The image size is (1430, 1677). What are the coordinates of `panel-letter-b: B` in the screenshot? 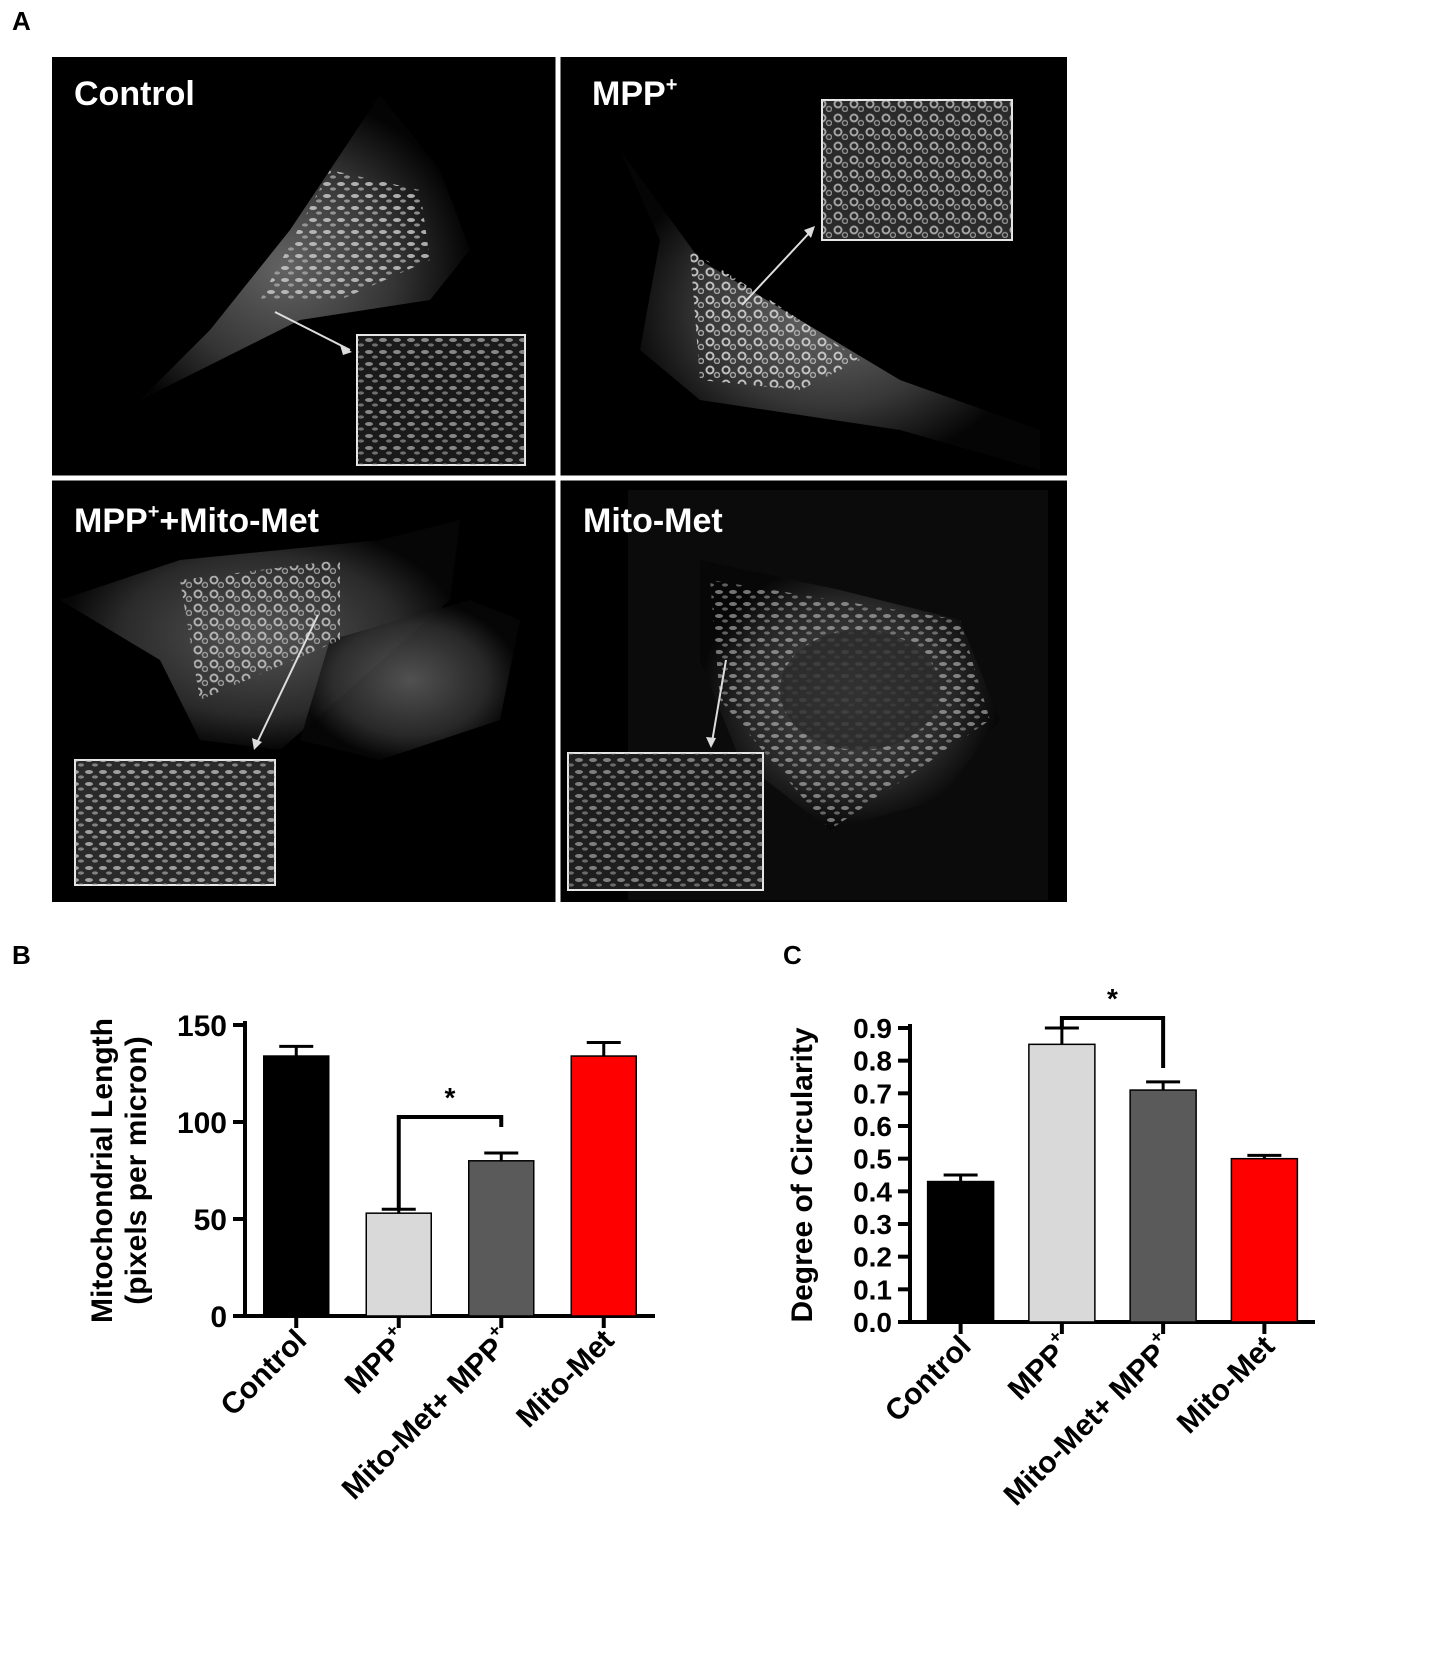 It's located at (21, 955).